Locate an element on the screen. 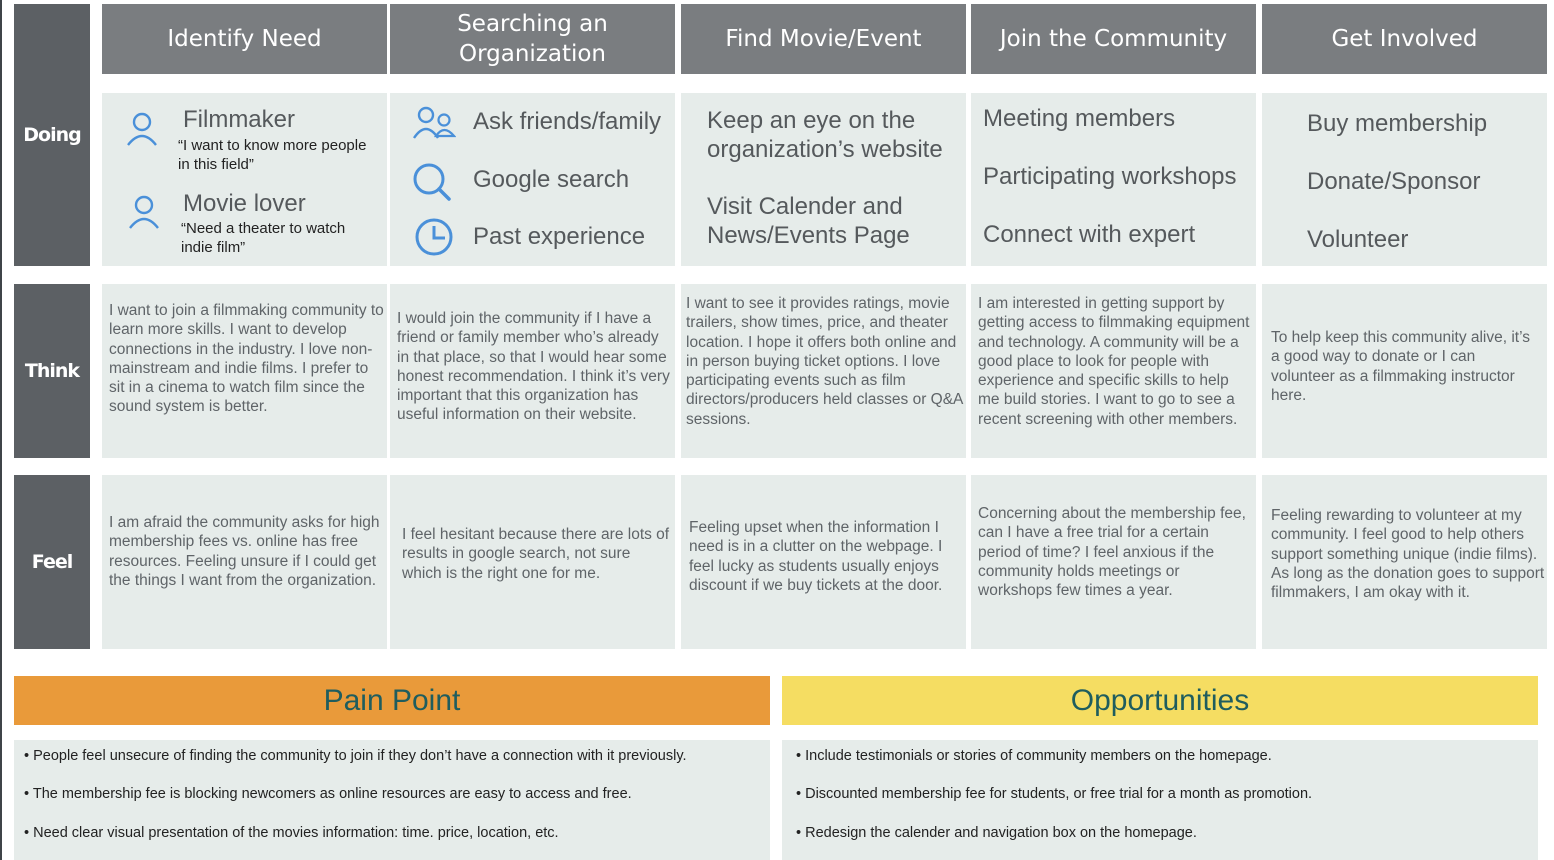  column-header-label: Searching an Organization is located at coordinates (532, 39).